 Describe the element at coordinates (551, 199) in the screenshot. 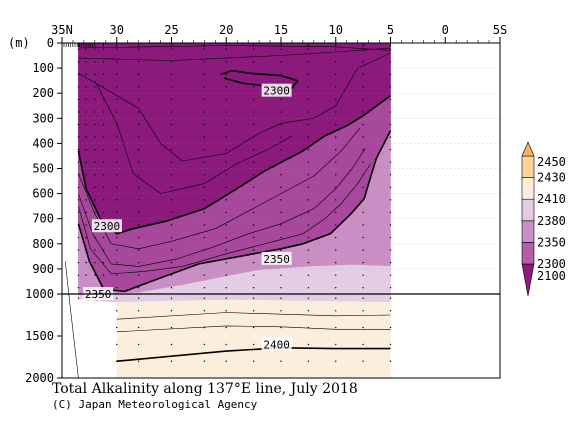

I see `legend-label-4: 2410` at that location.